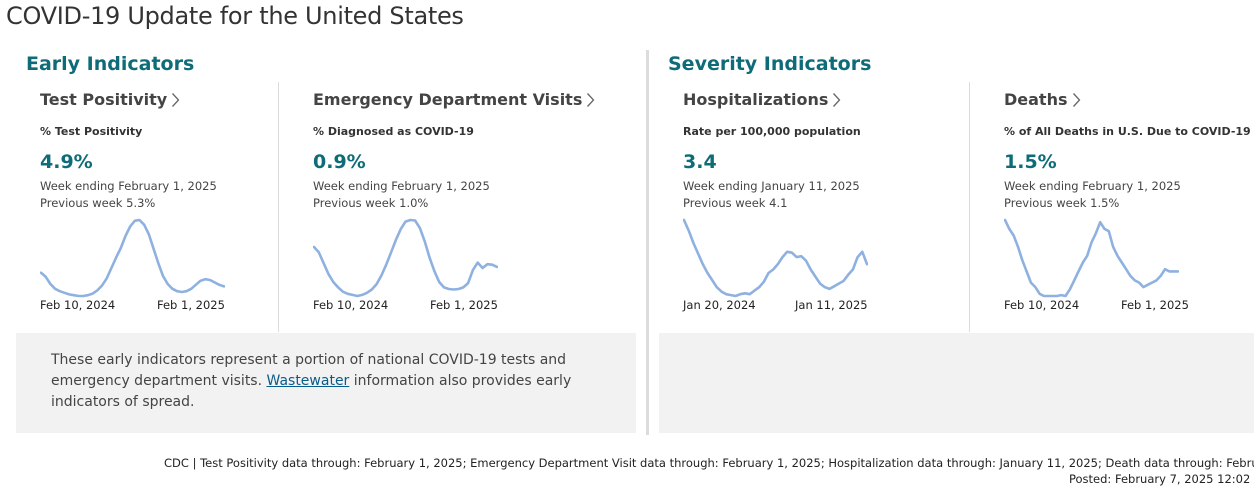  Describe the element at coordinates (339, 162) in the screenshot. I see `metric-value: 0.9%` at that location.